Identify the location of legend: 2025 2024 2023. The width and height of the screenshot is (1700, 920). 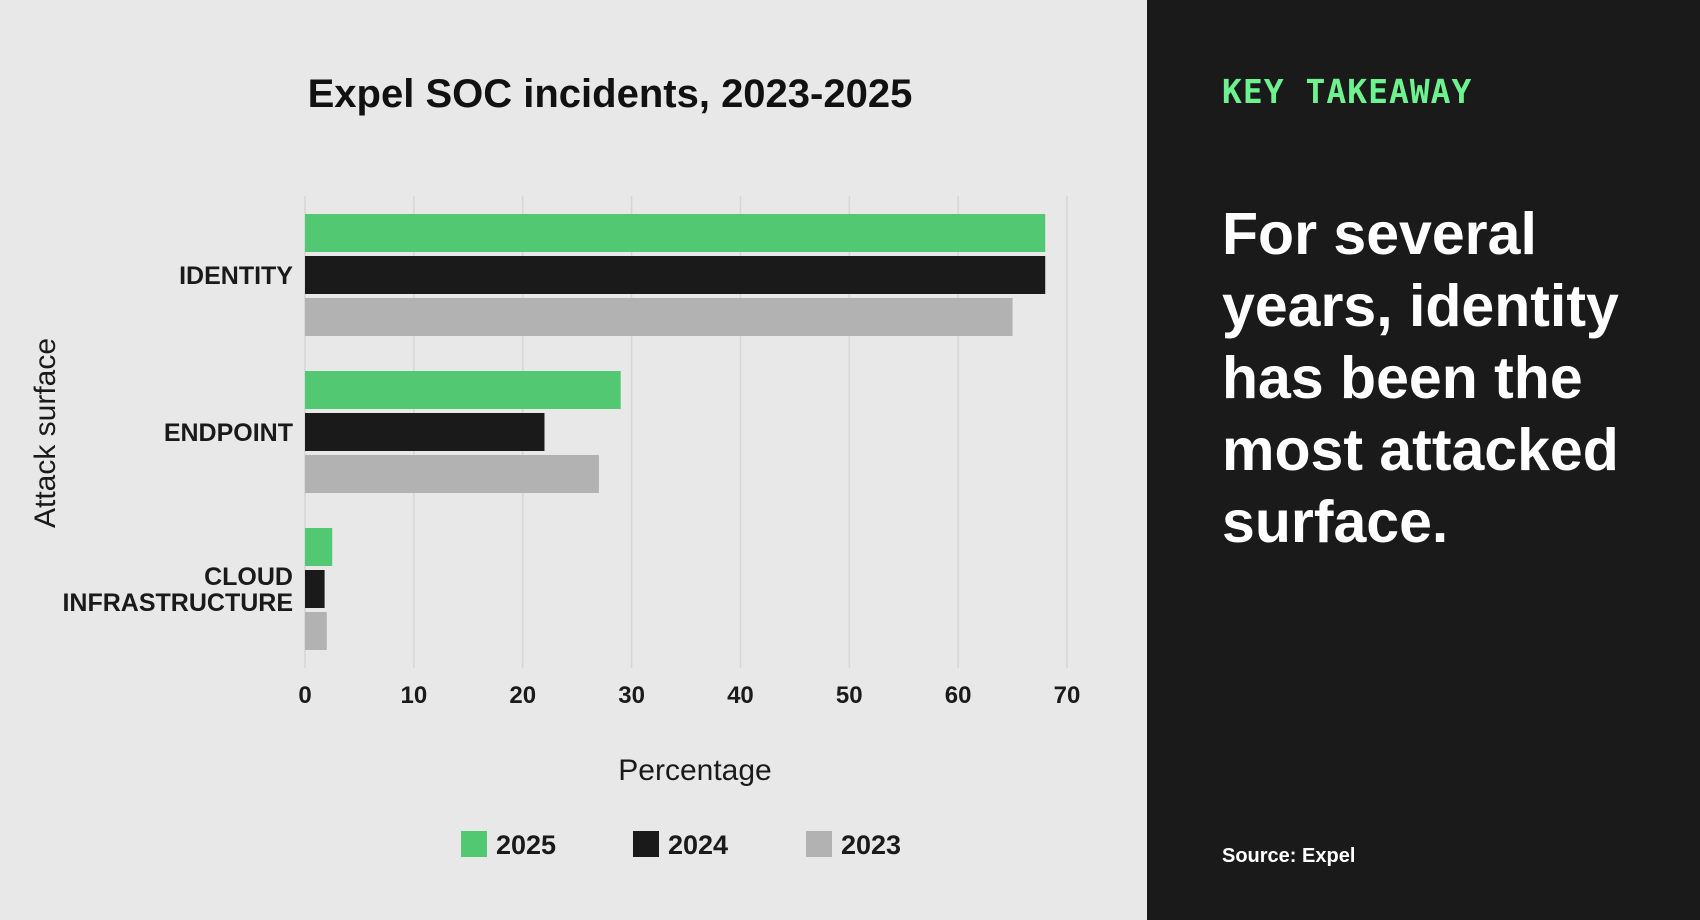
(681, 845).